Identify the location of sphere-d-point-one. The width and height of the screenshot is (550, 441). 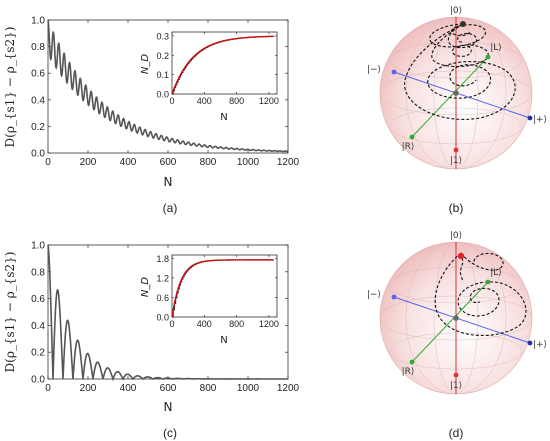
(456, 375).